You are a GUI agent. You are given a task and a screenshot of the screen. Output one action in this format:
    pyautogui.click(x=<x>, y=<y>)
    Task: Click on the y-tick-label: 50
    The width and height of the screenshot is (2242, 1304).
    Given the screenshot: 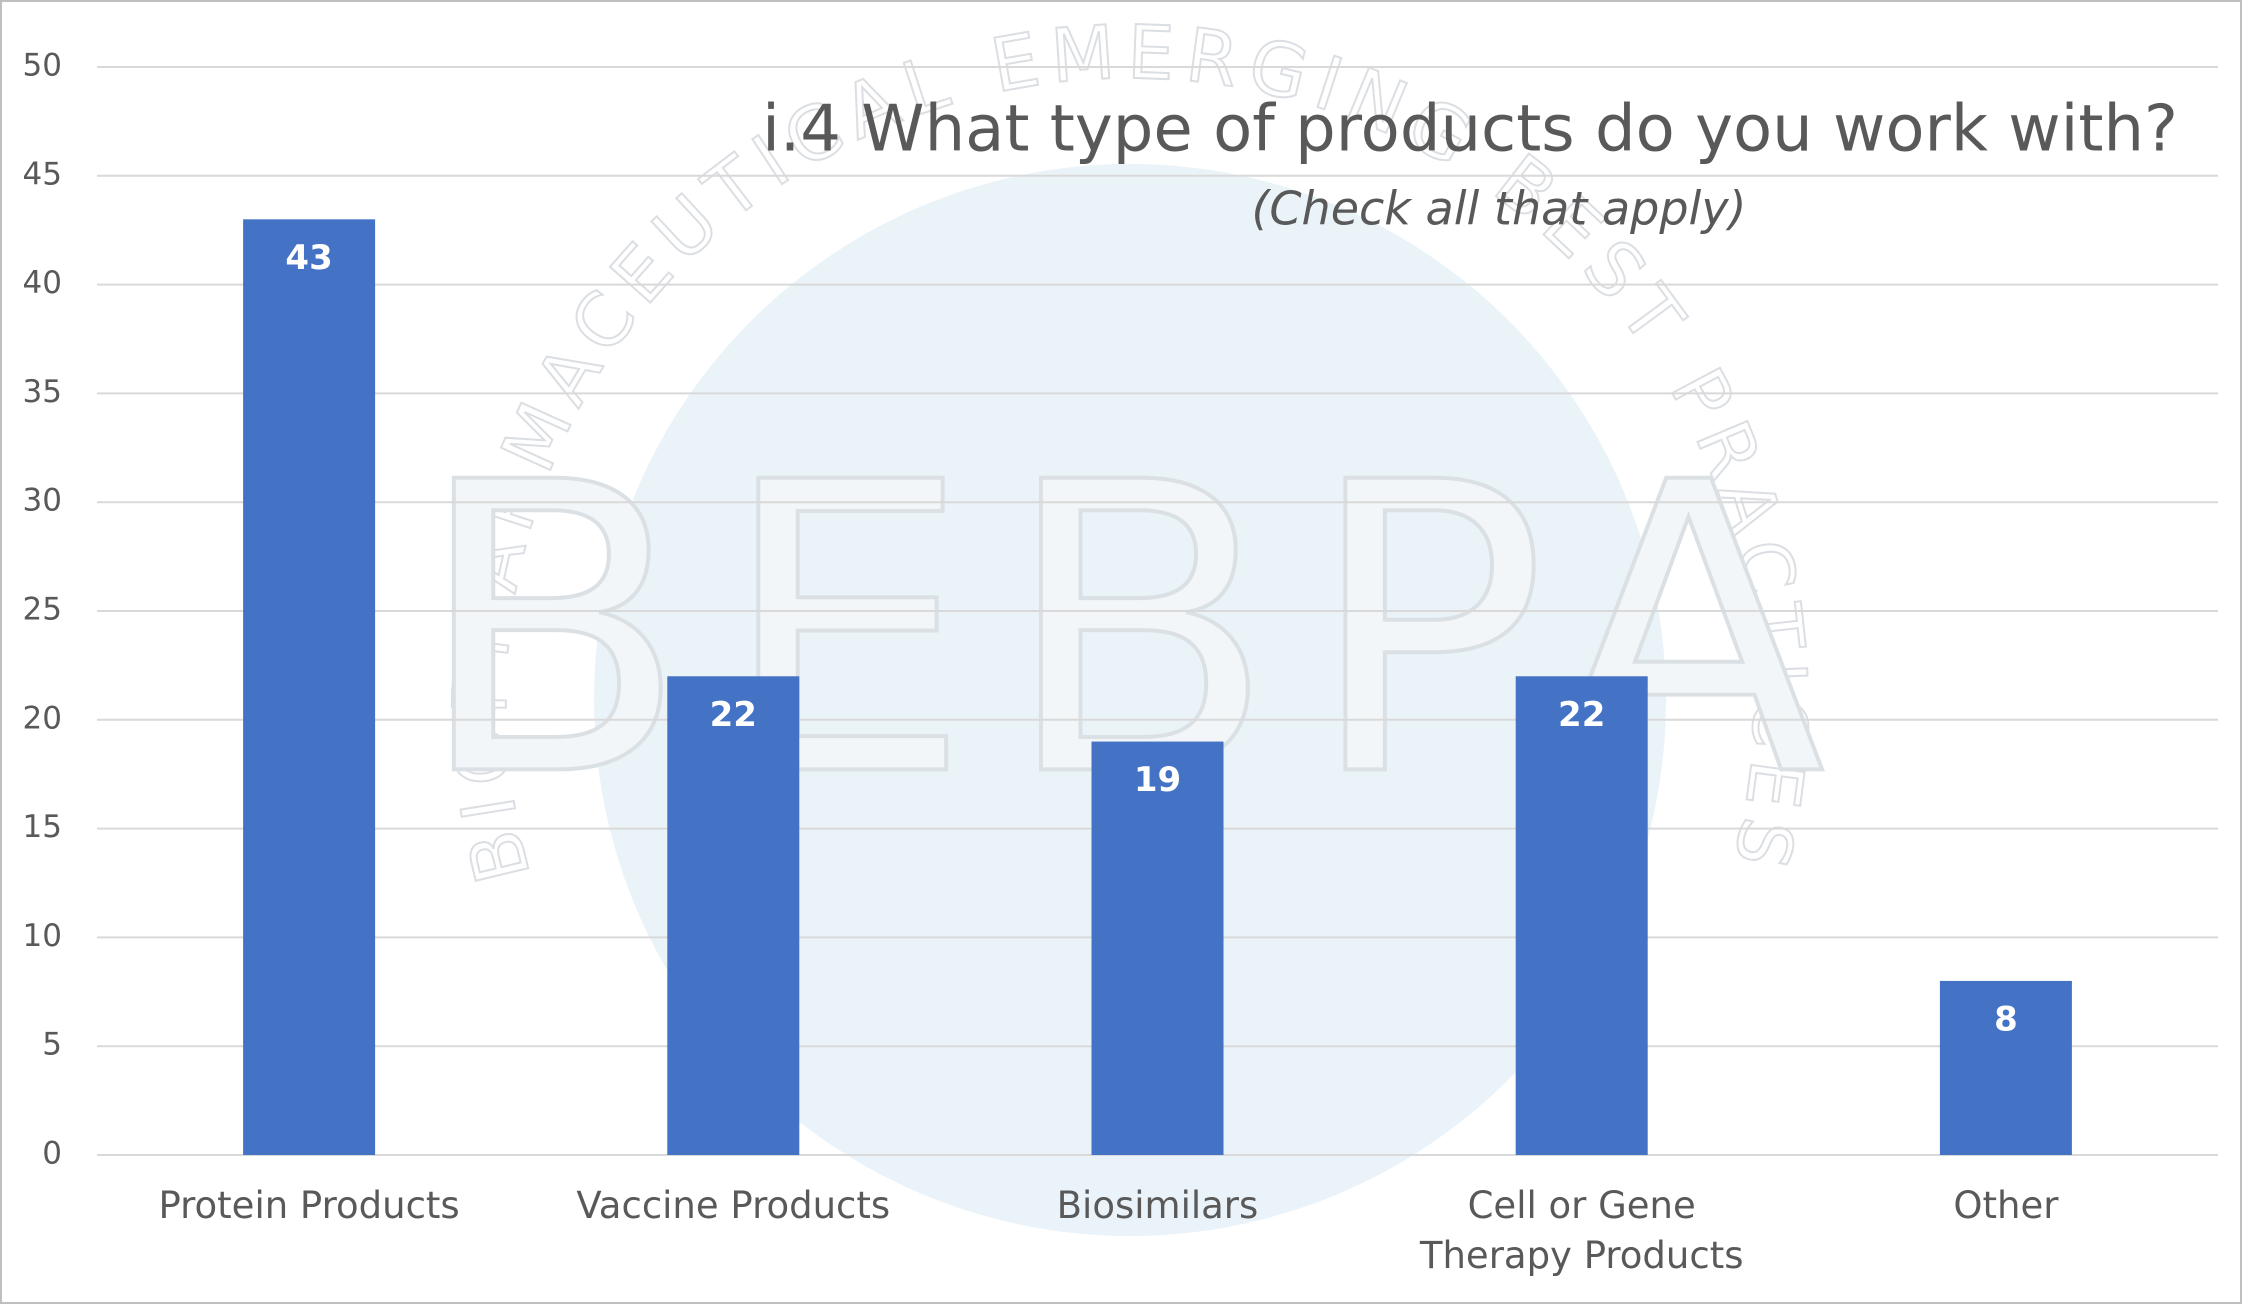 What is the action you would take?
    pyautogui.click(x=42, y=66)
    